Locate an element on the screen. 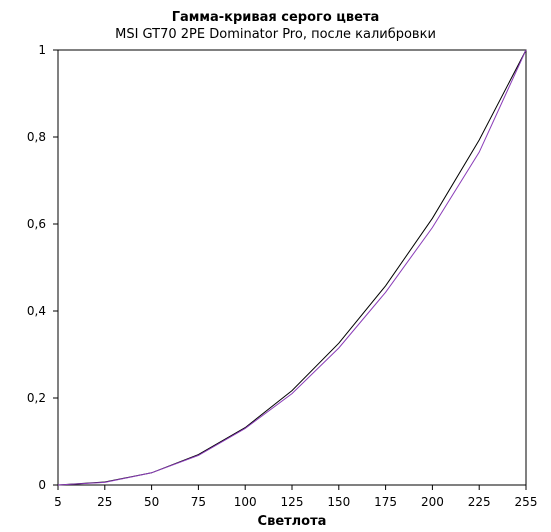  x-tick-label: 25 is located at coordinates (104, 502).